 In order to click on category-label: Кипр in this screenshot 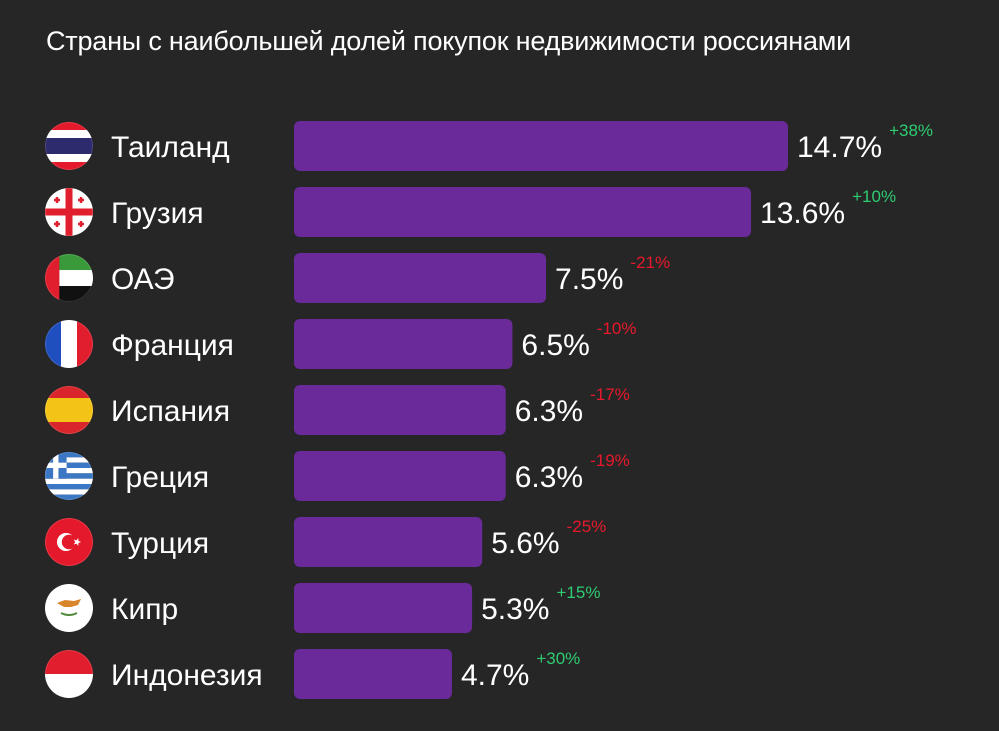, I will do `click(144, 609)`.